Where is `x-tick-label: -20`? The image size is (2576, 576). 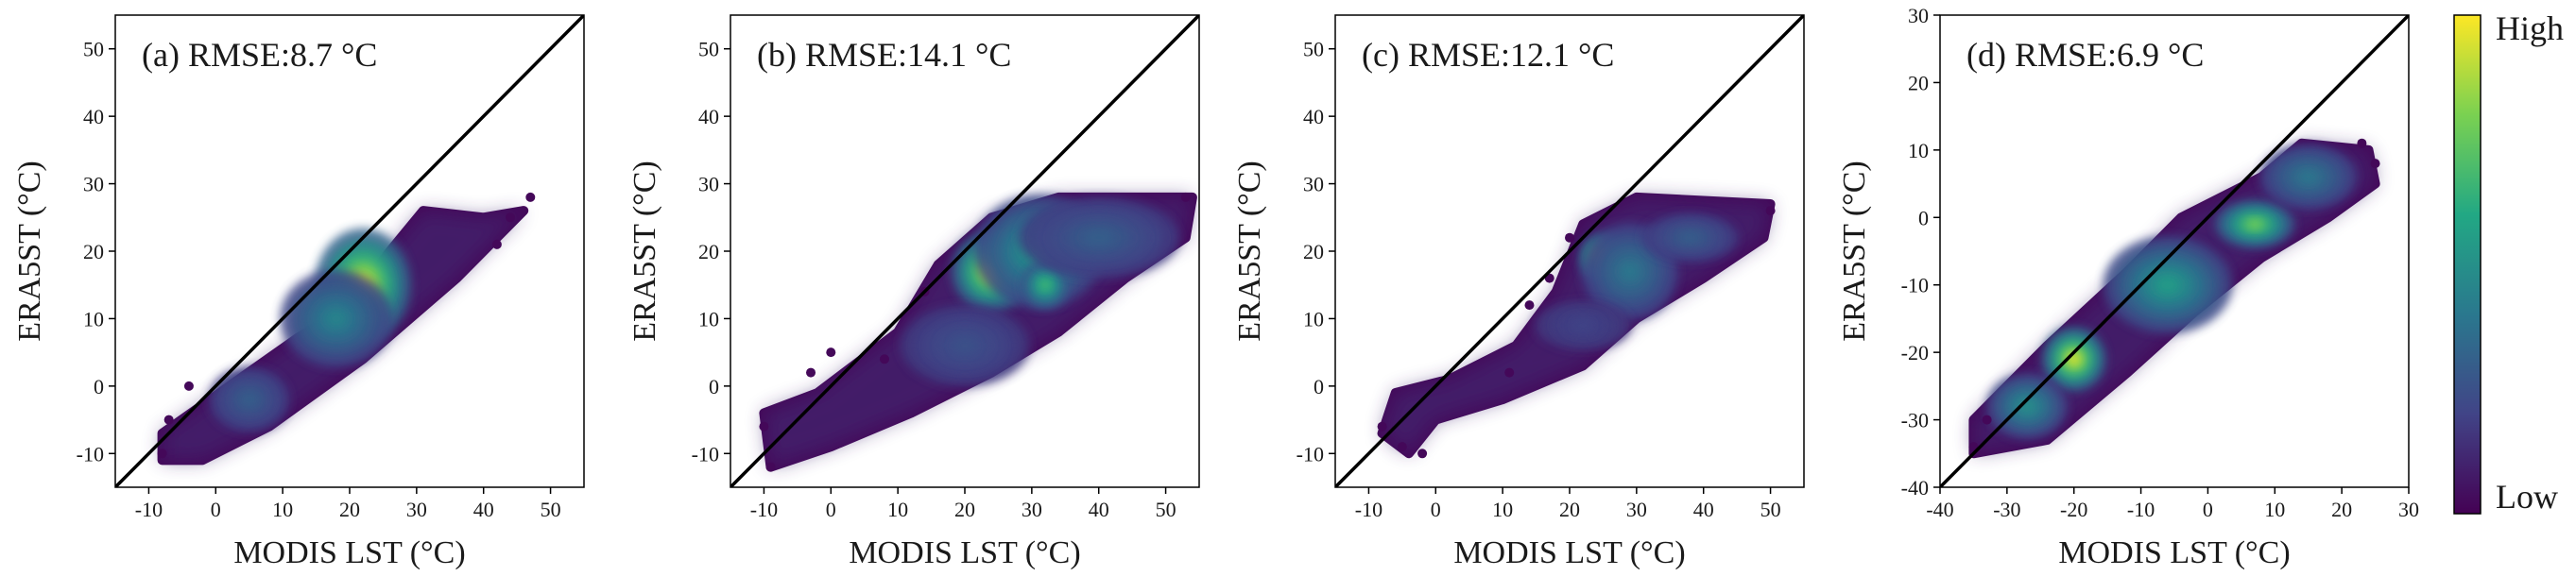 x-tick-label: -20 is located at coordinates (2073, 509).